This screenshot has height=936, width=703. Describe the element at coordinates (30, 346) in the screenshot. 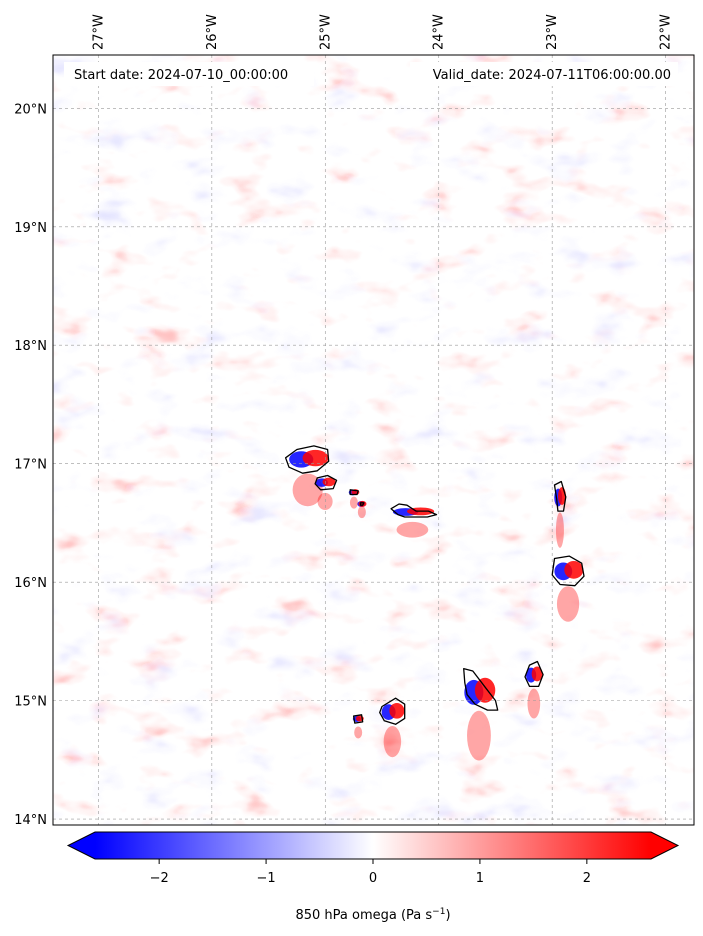

I see `lat-tick-label-2: 18°N` at that location.